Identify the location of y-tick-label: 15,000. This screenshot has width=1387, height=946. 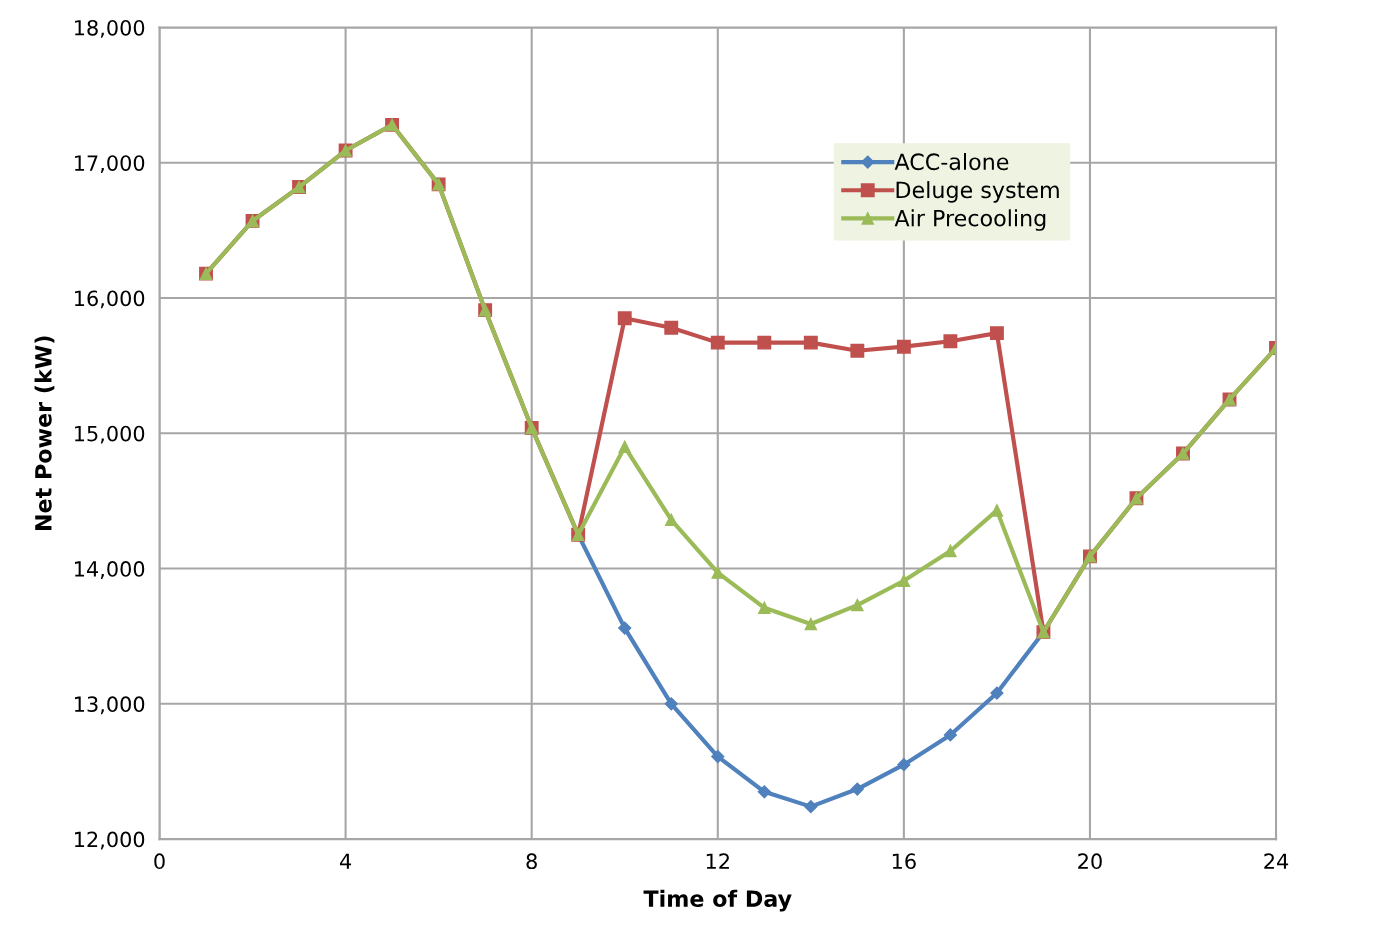
(110, 434).